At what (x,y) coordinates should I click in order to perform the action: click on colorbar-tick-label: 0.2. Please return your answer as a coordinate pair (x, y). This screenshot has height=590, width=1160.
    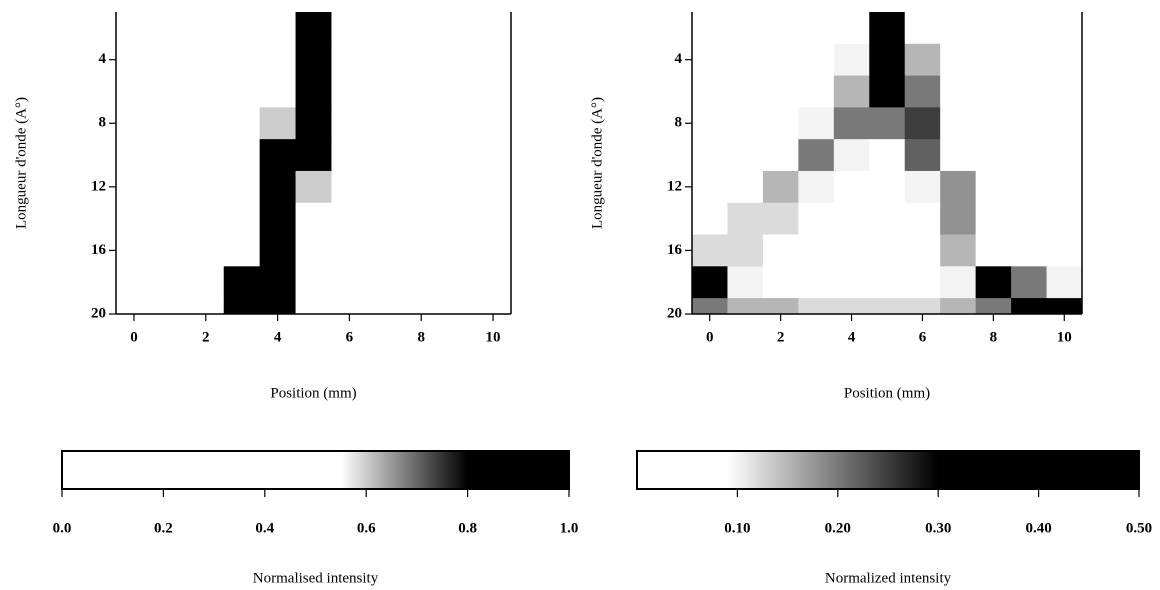
    Looking at the image, I should click on (163, 528).